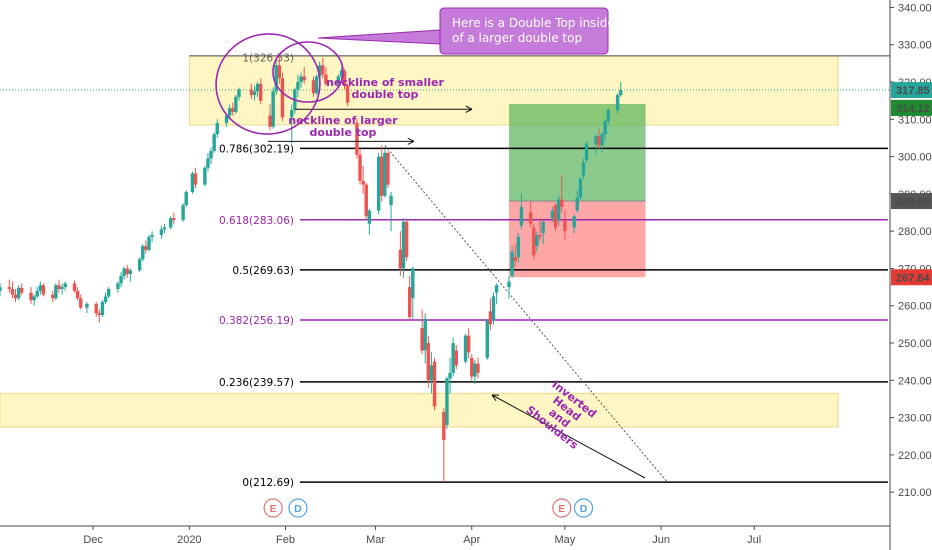 This screenshot has width=932, height=550. What do you see at coordinates (915, 232) in the screenshot?
I see `price-tick-label: 280.00` at bounding box center [915, 232].